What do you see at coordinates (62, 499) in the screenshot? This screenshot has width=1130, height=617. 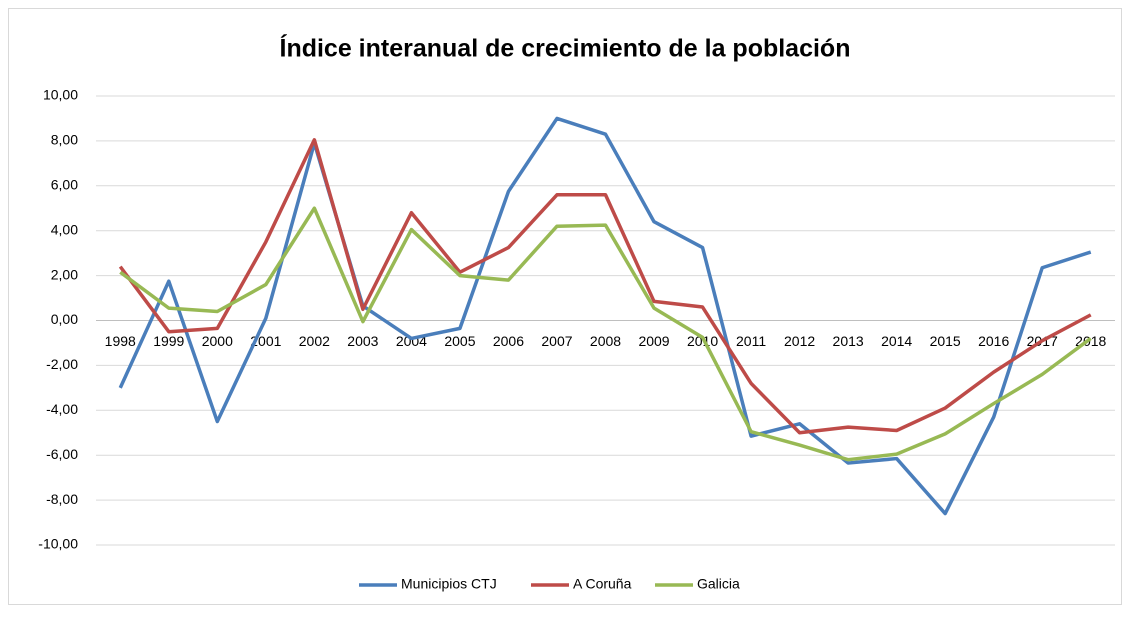 I see `y-tick-label: -8,00` at bounding box center [62, 499].